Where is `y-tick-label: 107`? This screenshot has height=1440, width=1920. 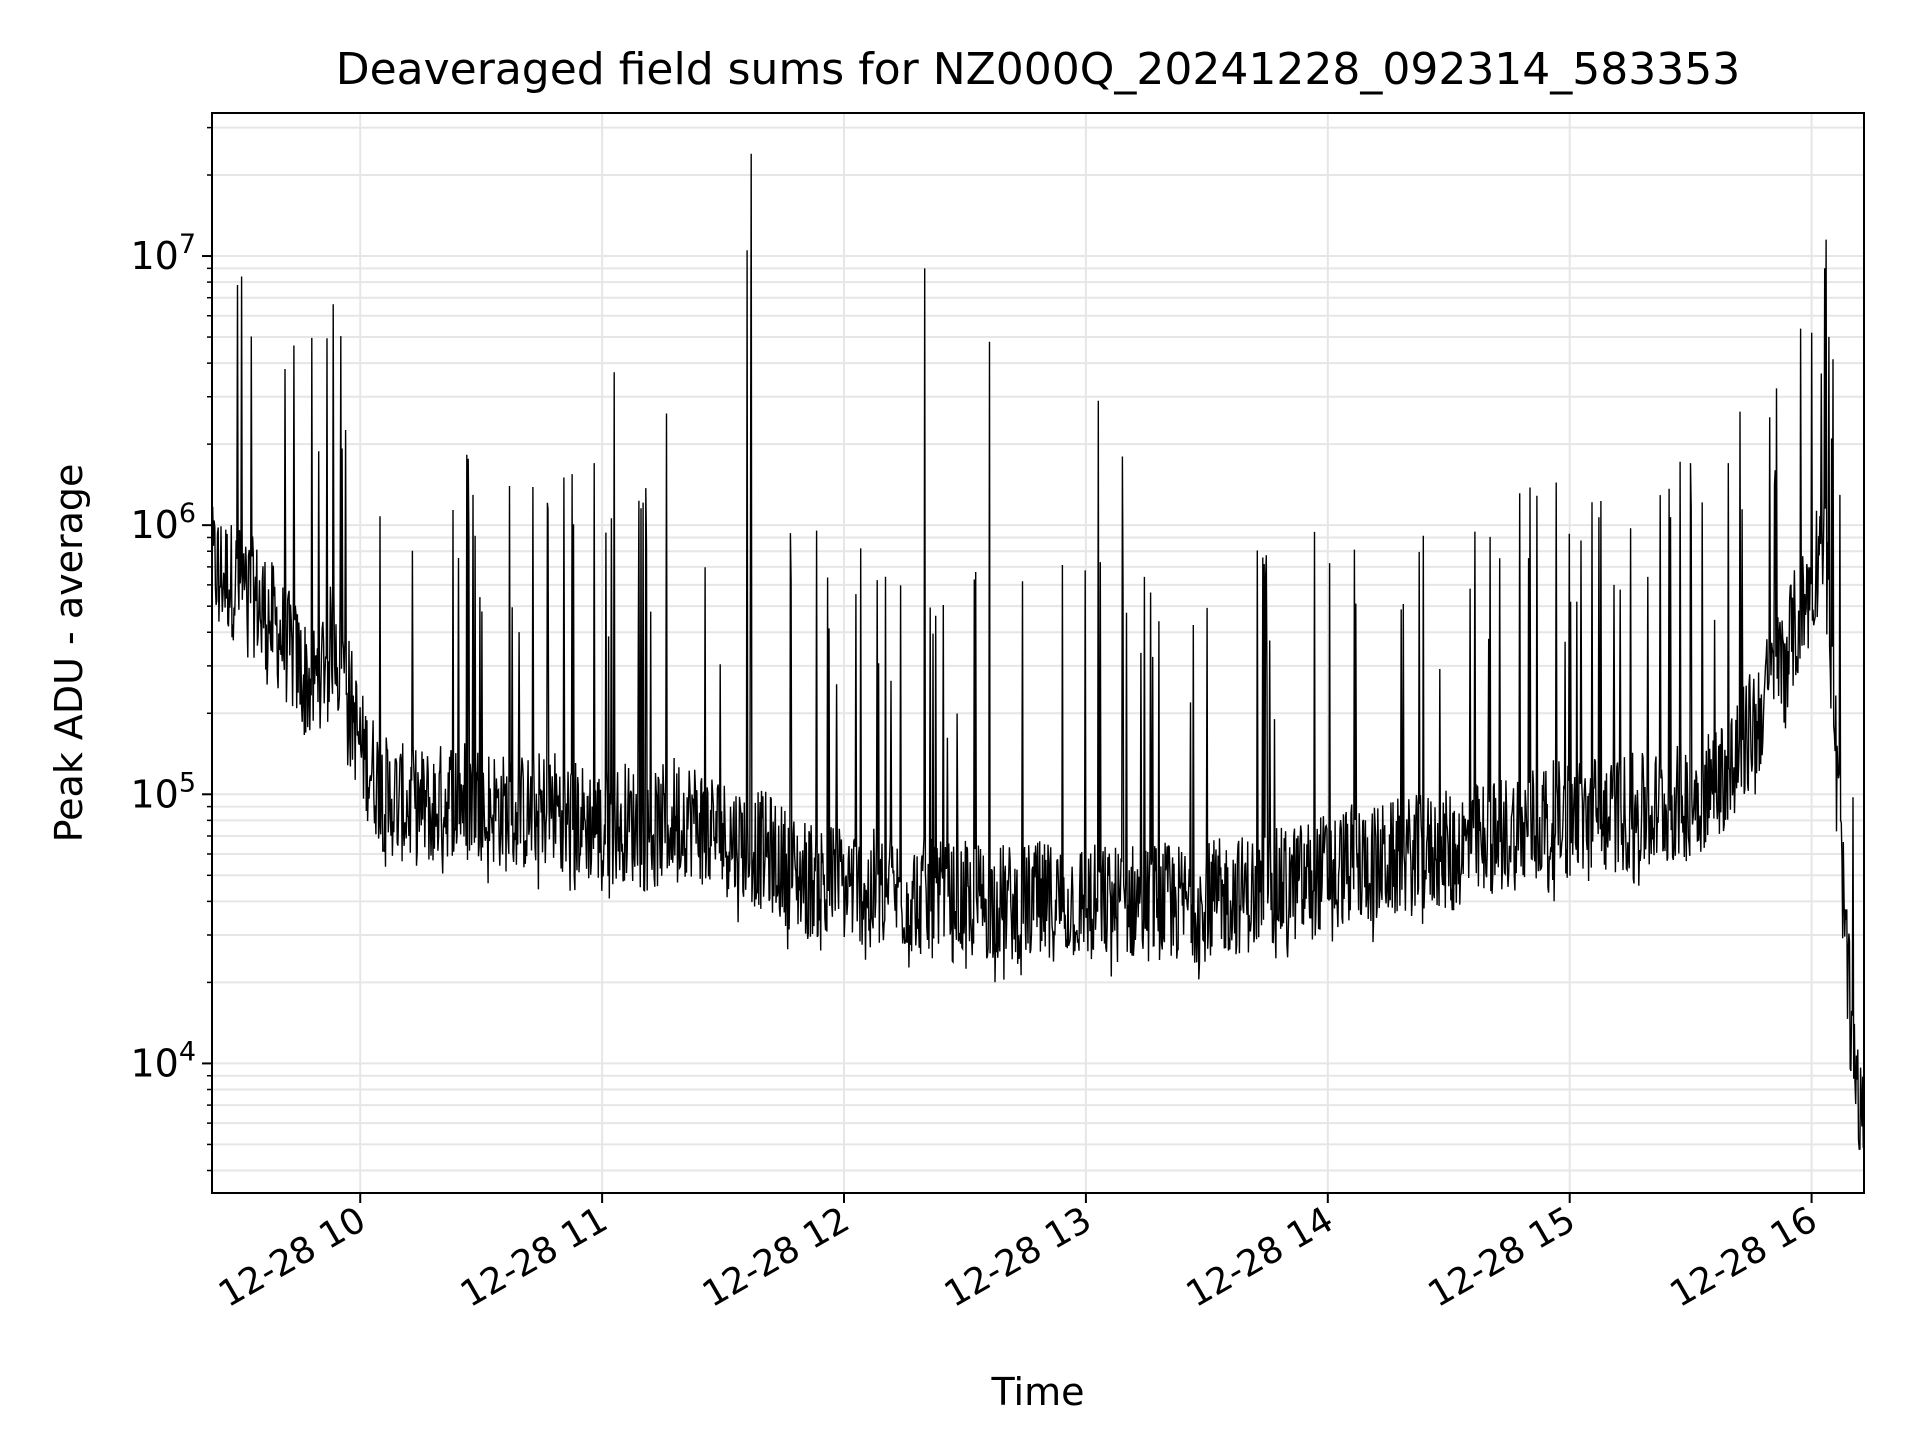 y-tick-label: 107 is located at coordinates (163, 253).